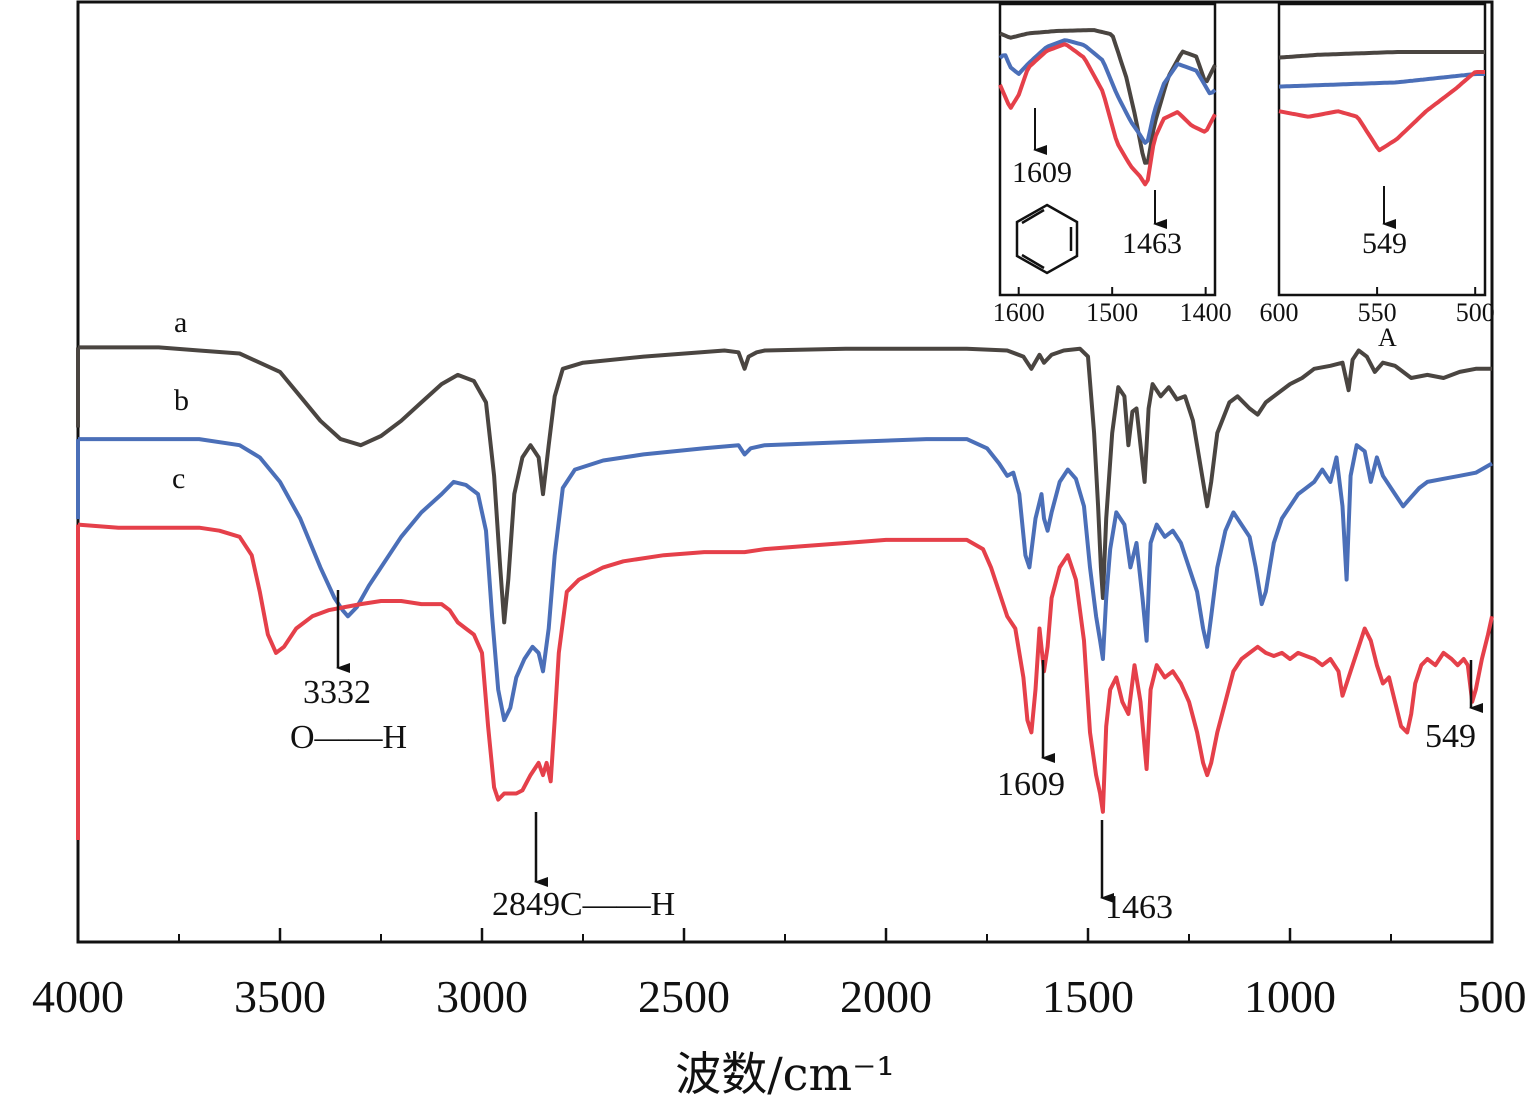 The height and width of the screenshot is (1111, 1529). I want to click on inset-2-series-c, so click(1381, 111).